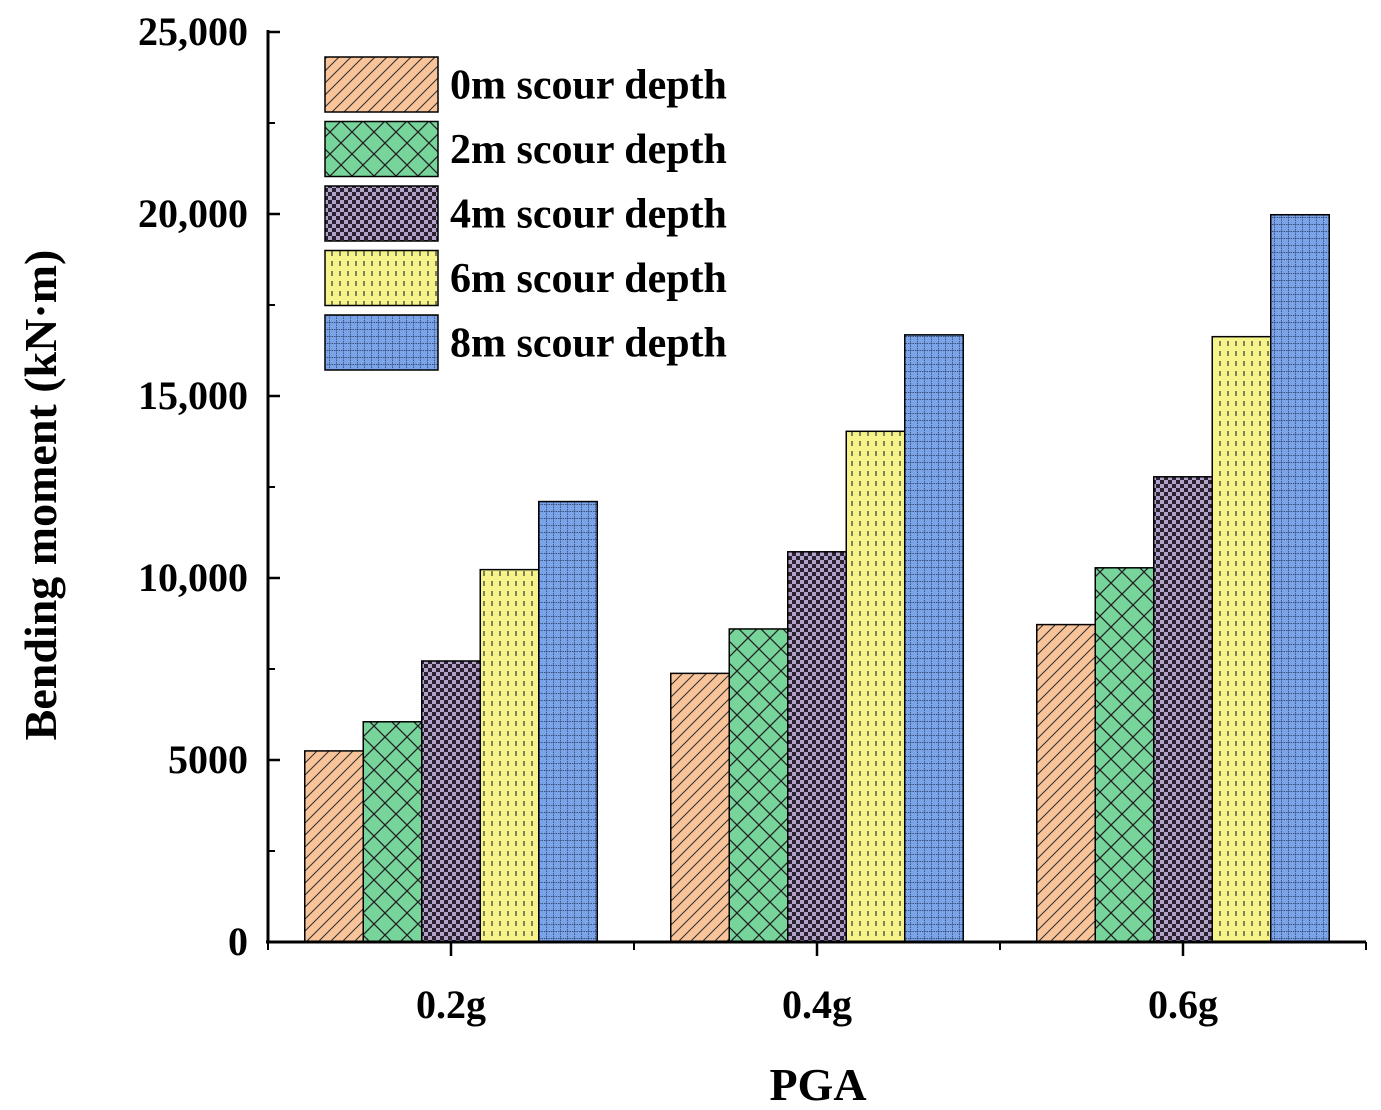 The image size is (1381, 1110). What do you see at coordinates (208, 759) in the screenshot?
I see `y-tick-label: 5000` at bounding box center [208, 759].